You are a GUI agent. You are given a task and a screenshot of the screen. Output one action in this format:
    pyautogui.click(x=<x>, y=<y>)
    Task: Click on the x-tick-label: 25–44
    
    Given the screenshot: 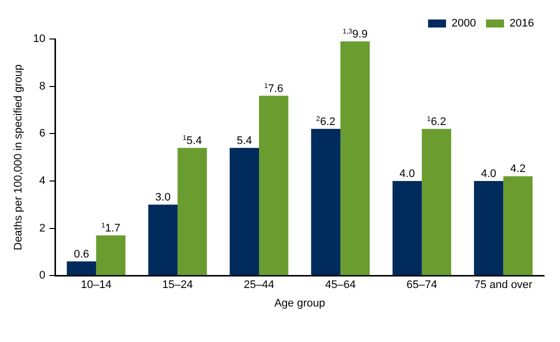 What is the action you would take?
    pyautogui.click(x=259, y=285)
    